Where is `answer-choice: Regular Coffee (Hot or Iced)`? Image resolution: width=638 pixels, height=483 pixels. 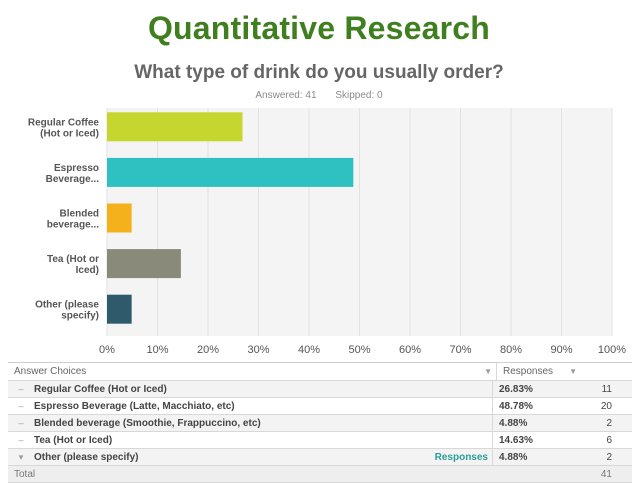 answer-choice: Regular Coffee (Hot or Iced) is located at coordinates (100, 389).